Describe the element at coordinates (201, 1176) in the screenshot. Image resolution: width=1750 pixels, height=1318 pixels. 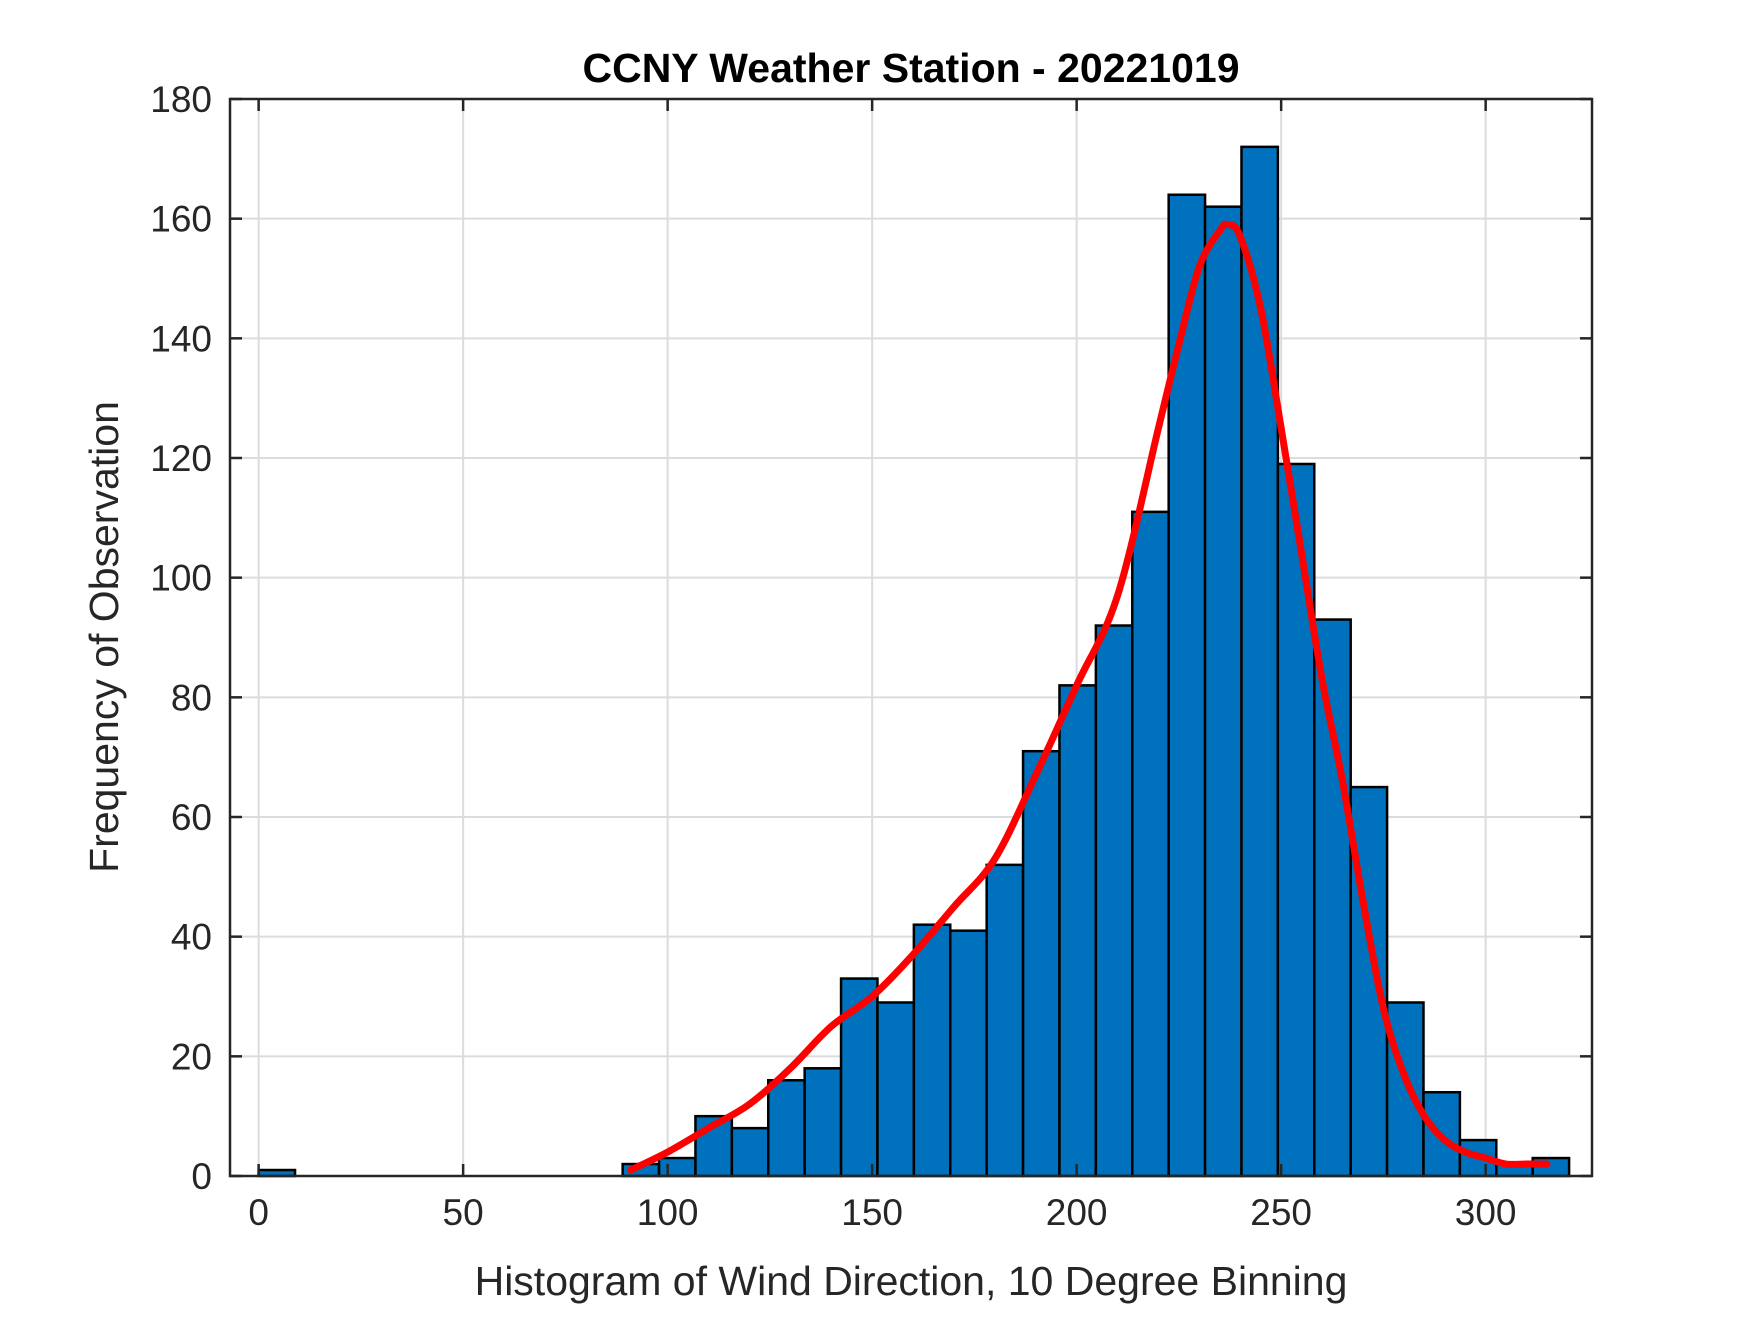
I see `y-tick-label: 0` at that location.